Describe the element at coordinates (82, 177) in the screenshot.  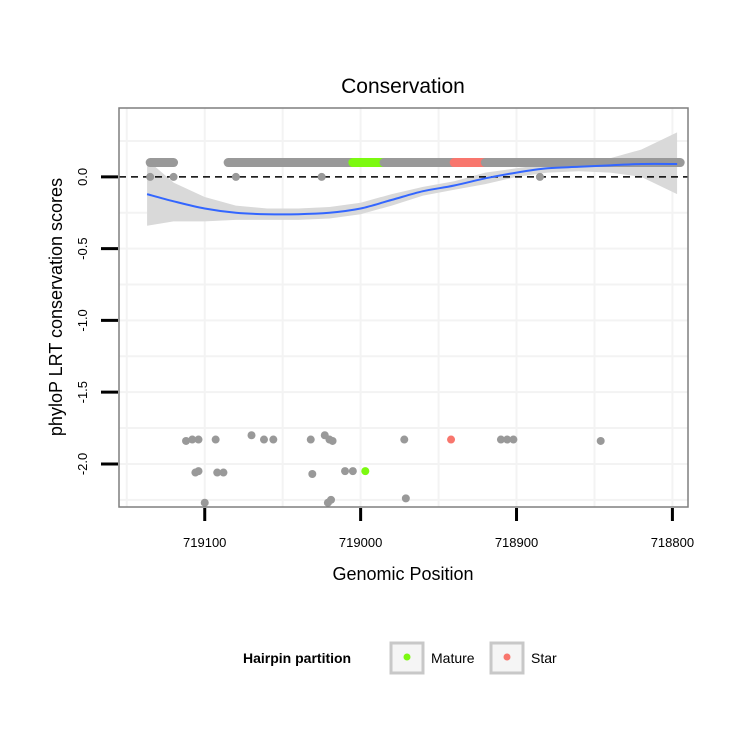
I see `y-tick-label: 0.0` at that location.